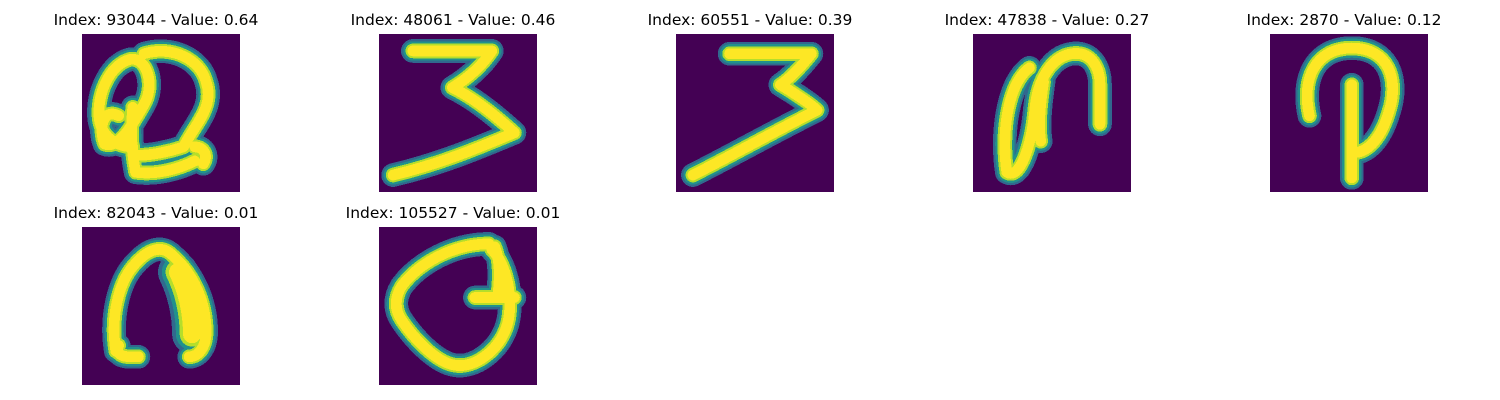  I want to click on panel-title: Index: 47838 - Value: 0.27, so click(1047, 20).